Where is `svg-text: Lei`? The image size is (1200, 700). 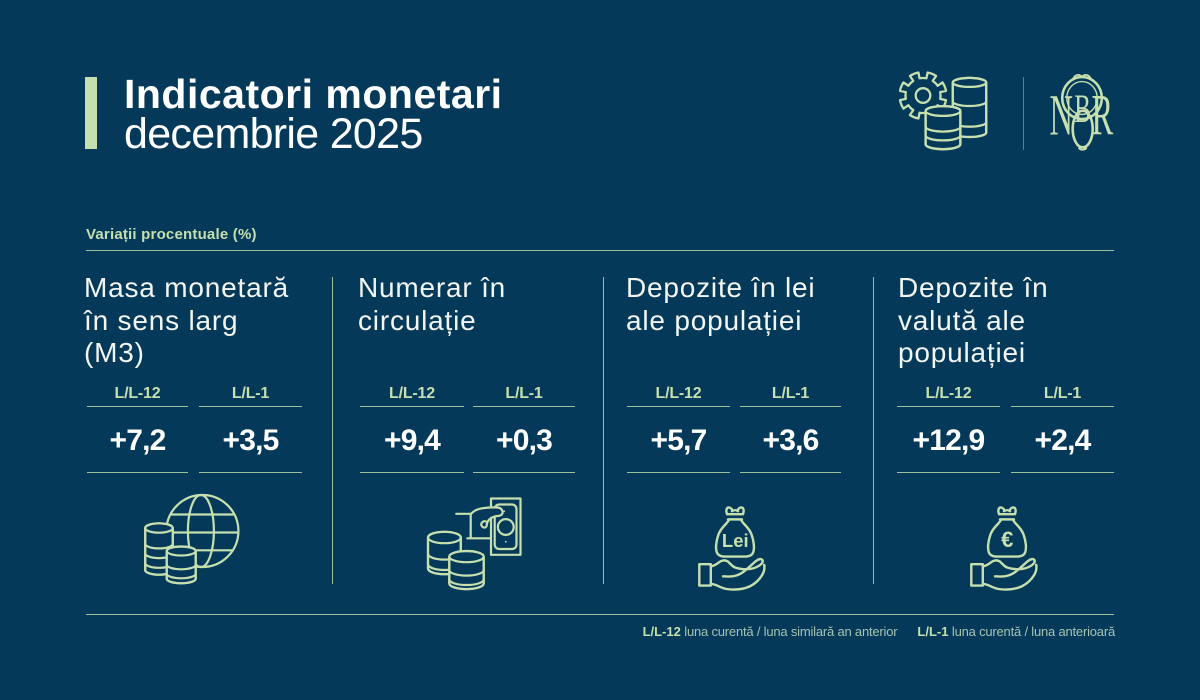 svg-text: Lei is located at coordinates (735, 540).